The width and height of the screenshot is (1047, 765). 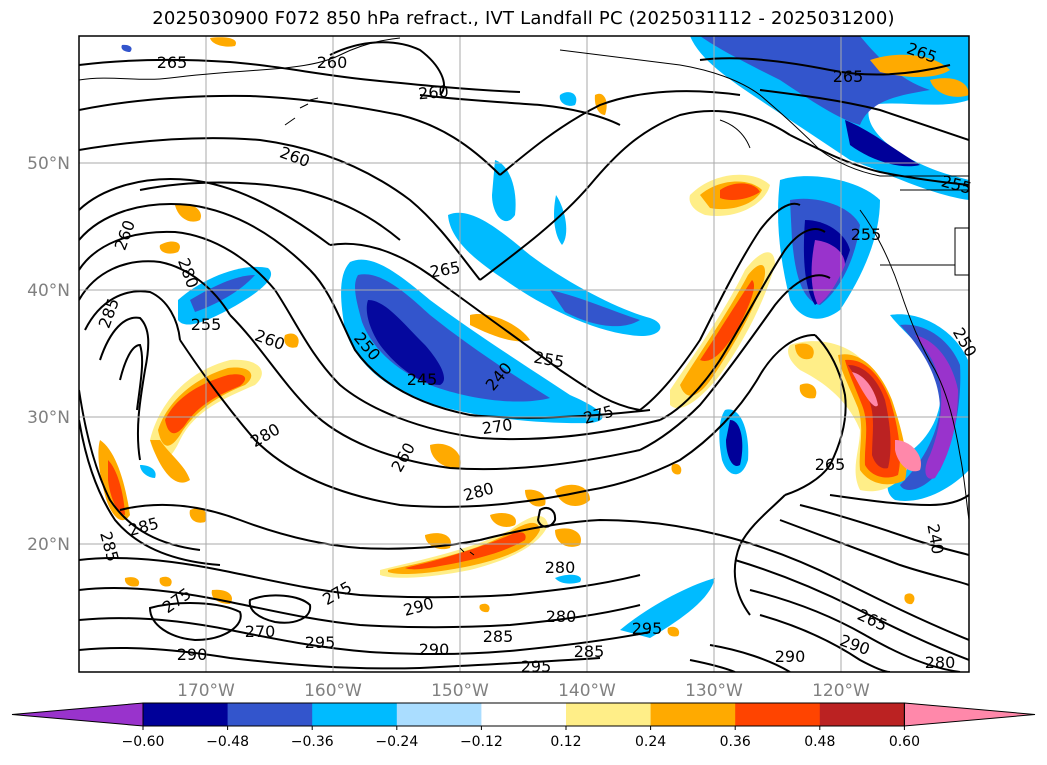 What do you see at coordinates (227, 742) in the screenshot?
I see `colorbar-tick-label: −0.48` at bounding box center [227, 742].